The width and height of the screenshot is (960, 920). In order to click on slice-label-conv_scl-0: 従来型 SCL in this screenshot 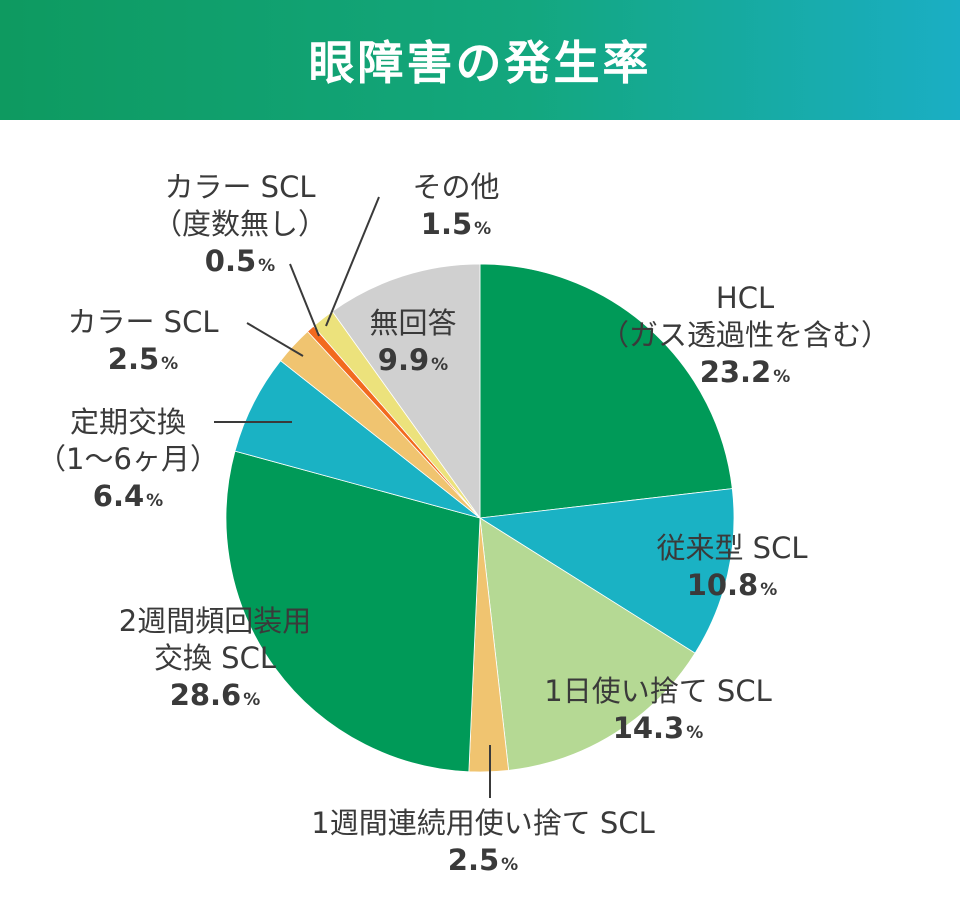, I will do `click(731, 548)`.